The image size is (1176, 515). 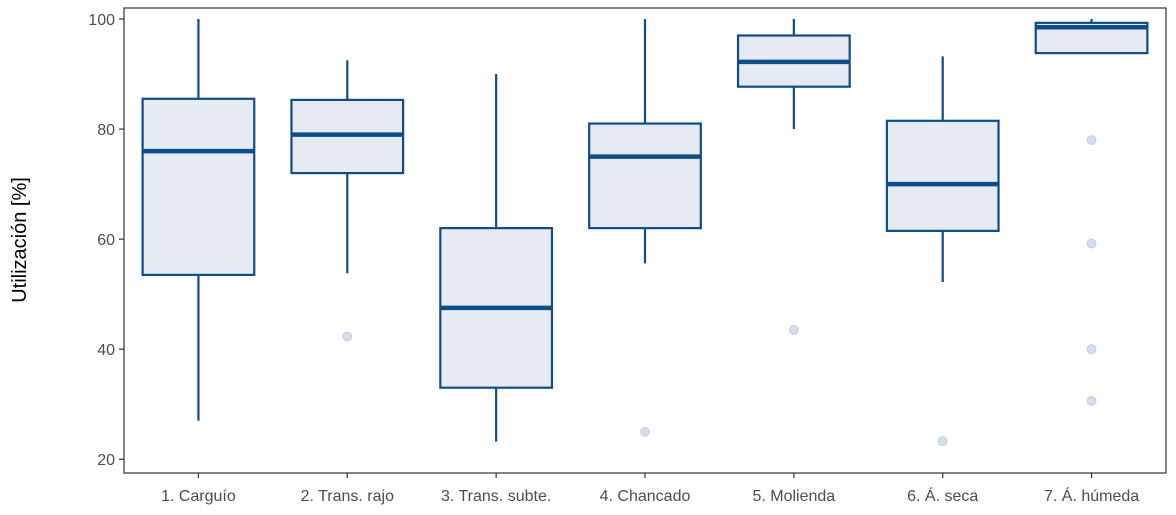 What do you see at coordinates (1091, 495) in the screenshot?
I see `x-tick-label: 7. Á. húmeda` at bounding box center [1091, 495].